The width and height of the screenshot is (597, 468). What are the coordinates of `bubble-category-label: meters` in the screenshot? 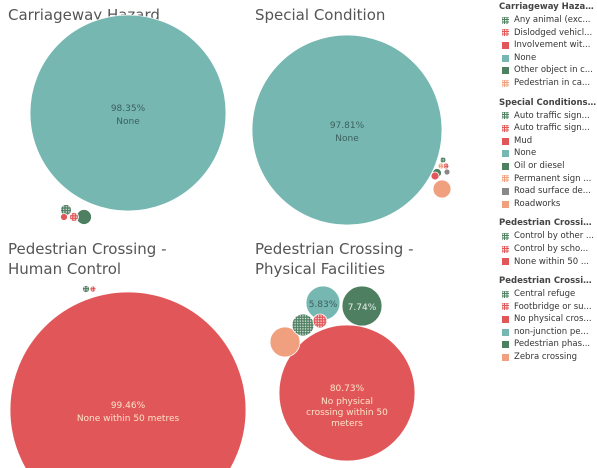 It's located at (347, 424).